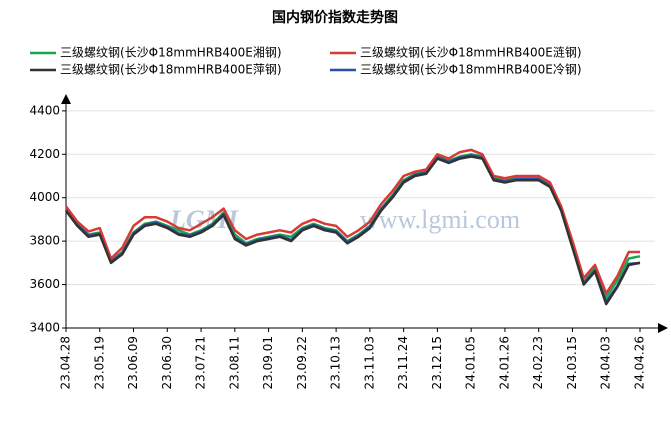  What do you see at coordinates (471, 70) in the screenshot?
I see `legend-label: 三级螺纹钢(长沙Φ18mmHRB400E冷钢)` at bounding box center [471, 70].